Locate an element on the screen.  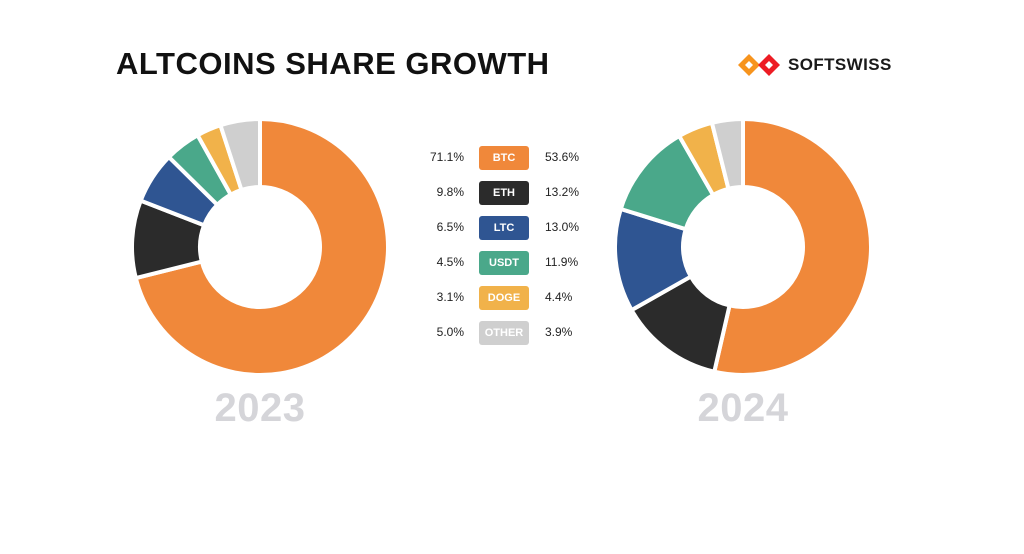
donut-chart-2023 is located at coordinates (260, 247).